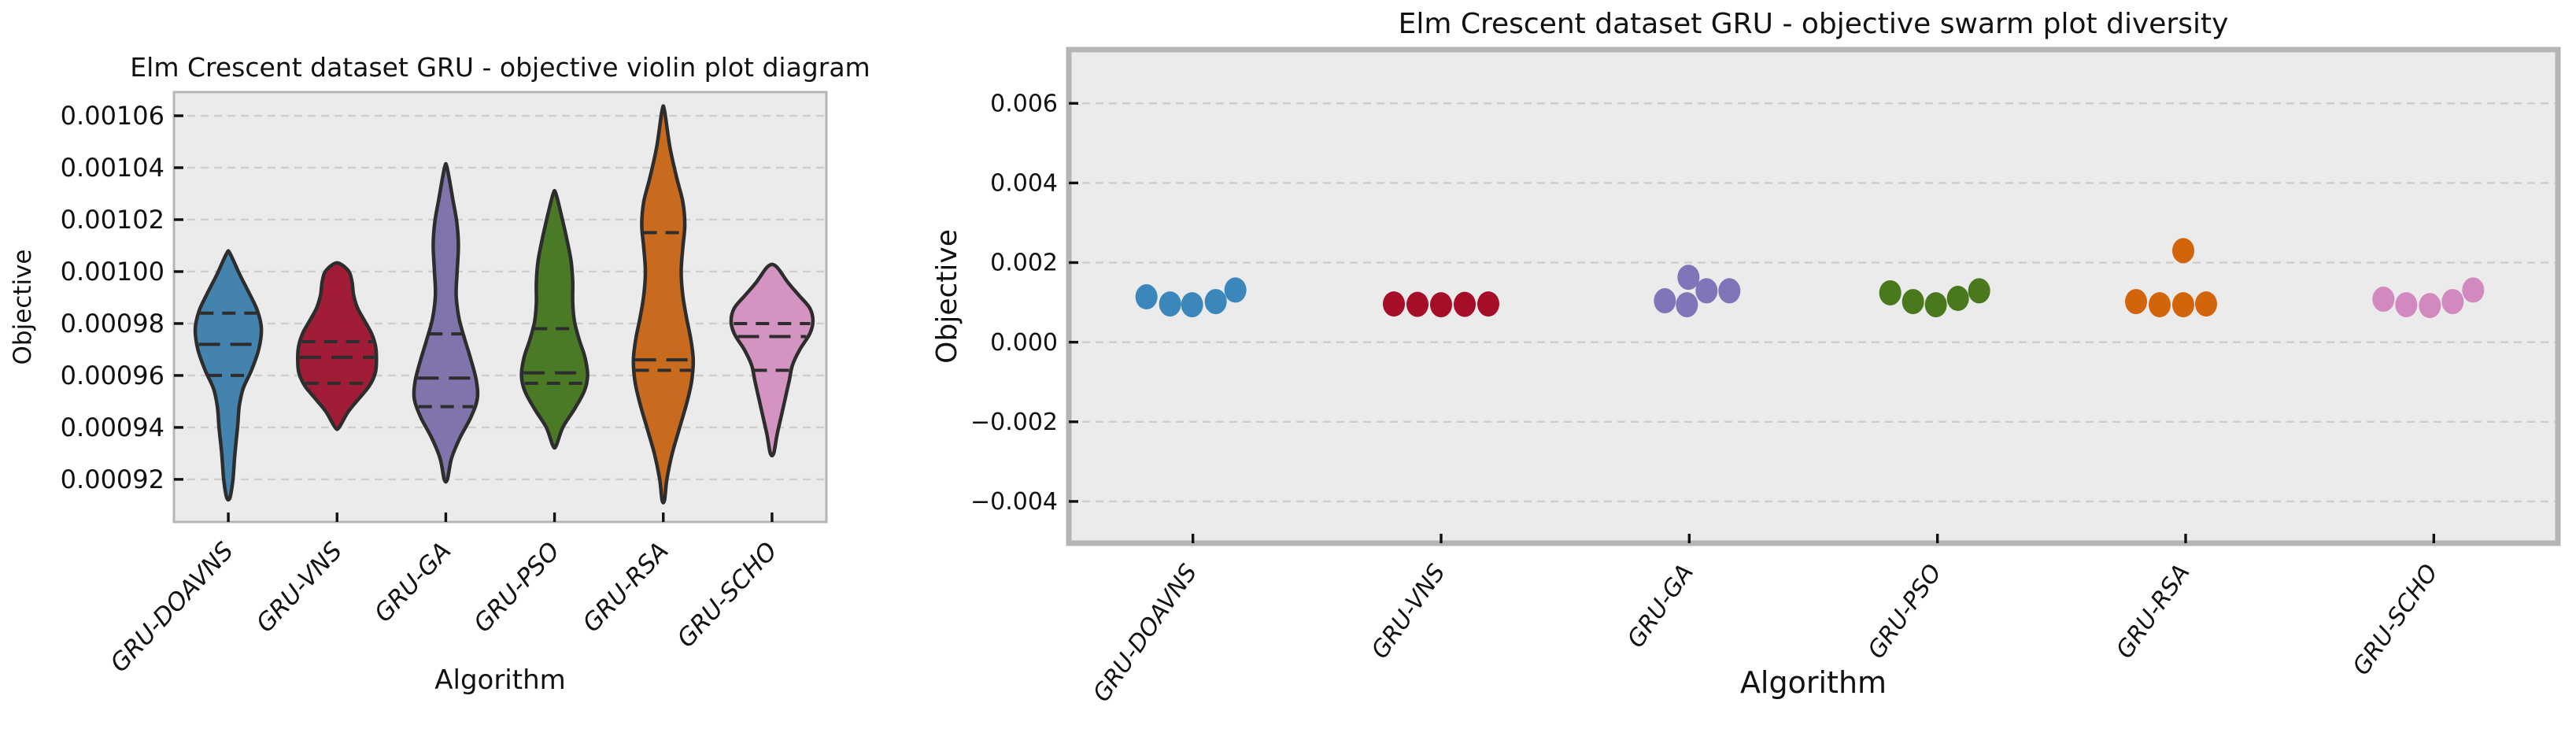 Image resolution: width=2576 pixels, height=729 pixels. What do you see at coordinates (112, 168) in the screenshot?
I see `y-tick-label: 0.00104` at bounding box center [112, 168].